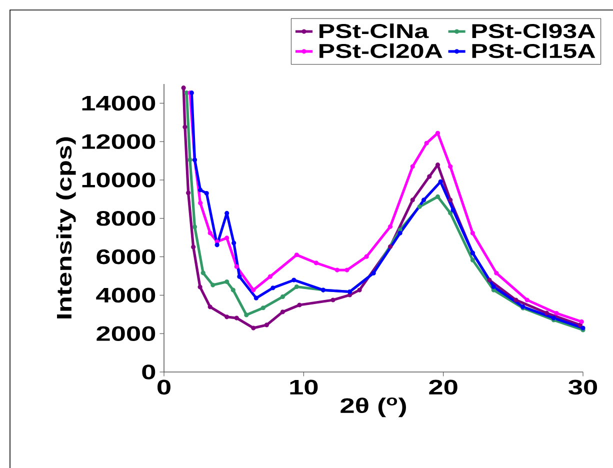 This screenshot has width=613, height=468. I want to click on y-tick-label: 2000, so click(126, 334).